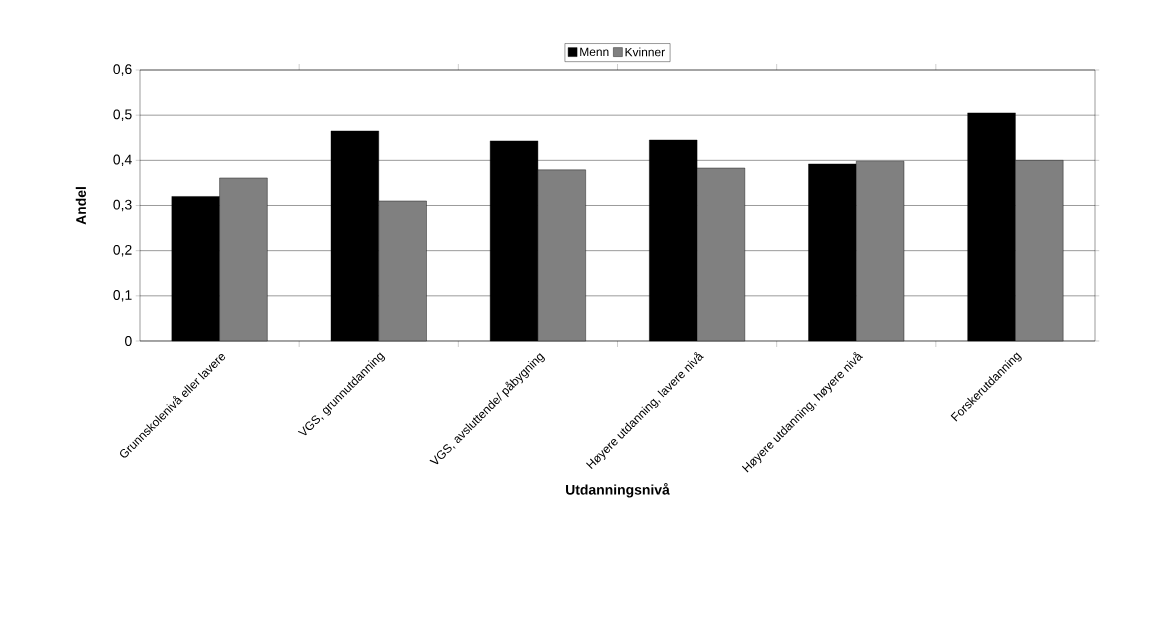 This screenshot has height=621, width=1164. What do you see at coordinates (122, 70) in the screenshot?
I see `y-tick-label: 0,6` at bounding box center [122, 70].